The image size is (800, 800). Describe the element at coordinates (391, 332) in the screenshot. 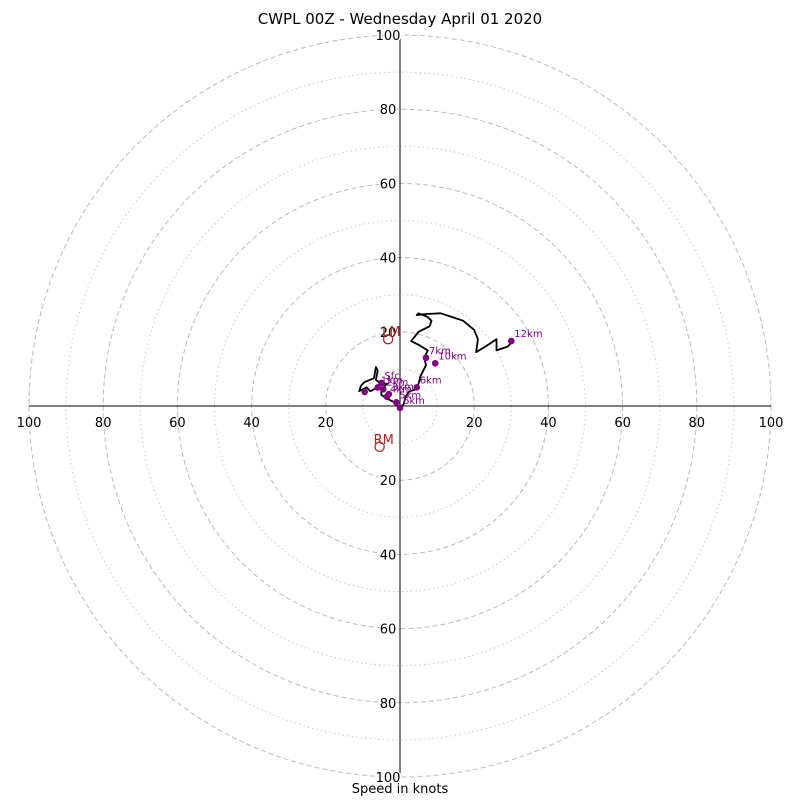

I see `storm-motion-lm-label: LM` at that location.